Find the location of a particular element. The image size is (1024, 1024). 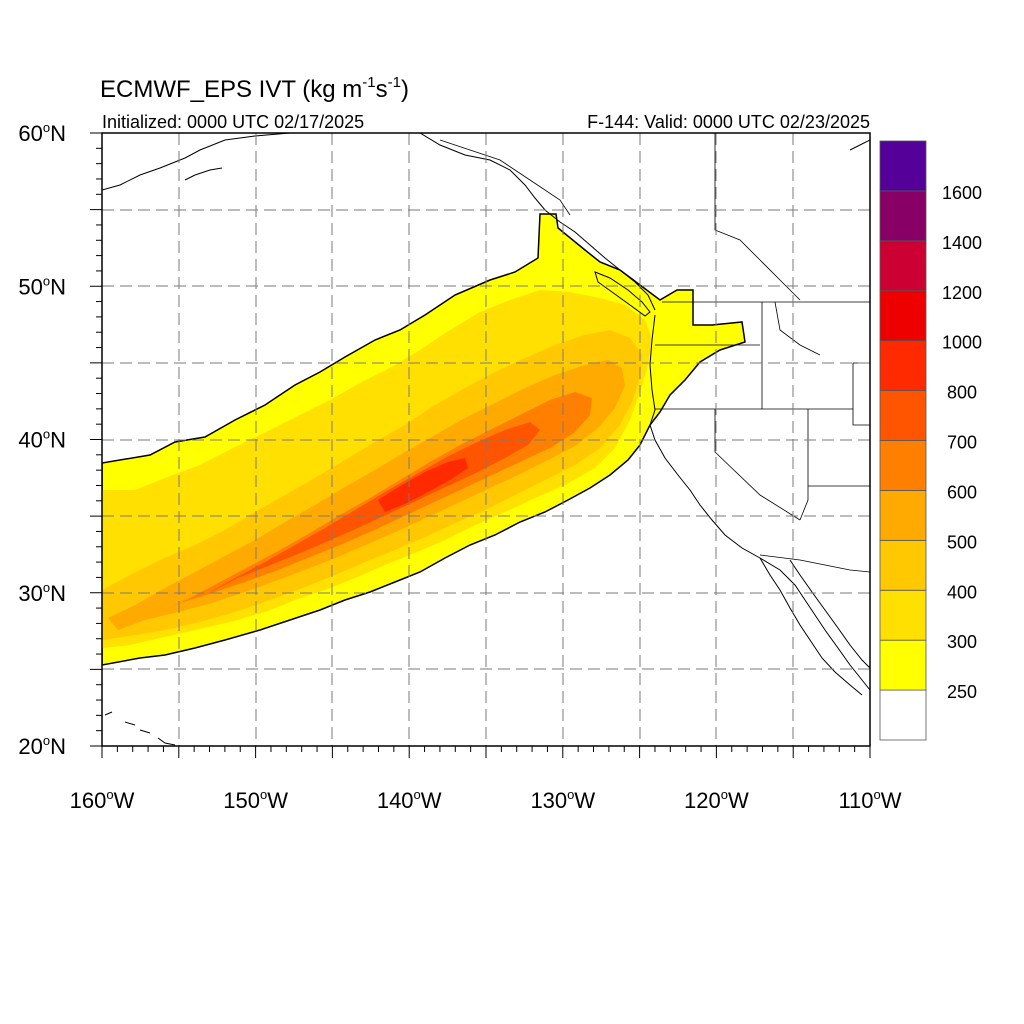

bc-coast is located at coordinates (607, 266).